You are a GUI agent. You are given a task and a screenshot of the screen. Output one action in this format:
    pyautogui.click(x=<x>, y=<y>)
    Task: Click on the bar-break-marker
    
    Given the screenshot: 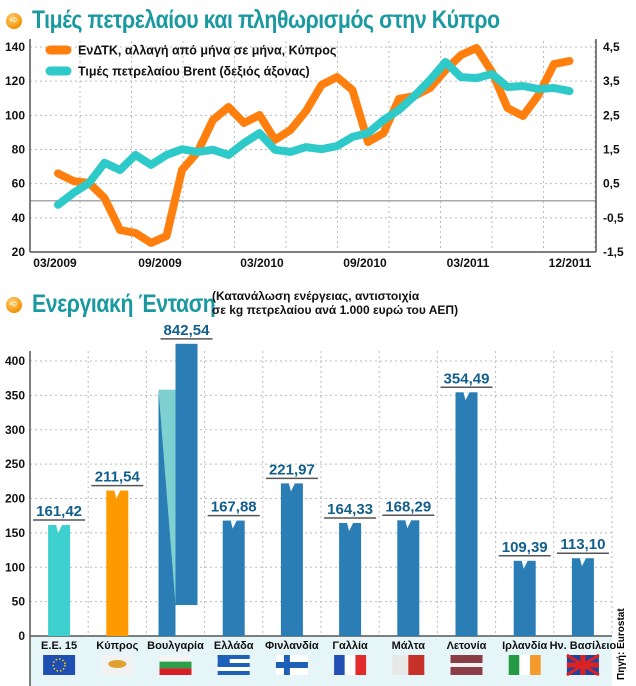 What is the action you would take?
    pyautogui.click(x=167, y=497)
    